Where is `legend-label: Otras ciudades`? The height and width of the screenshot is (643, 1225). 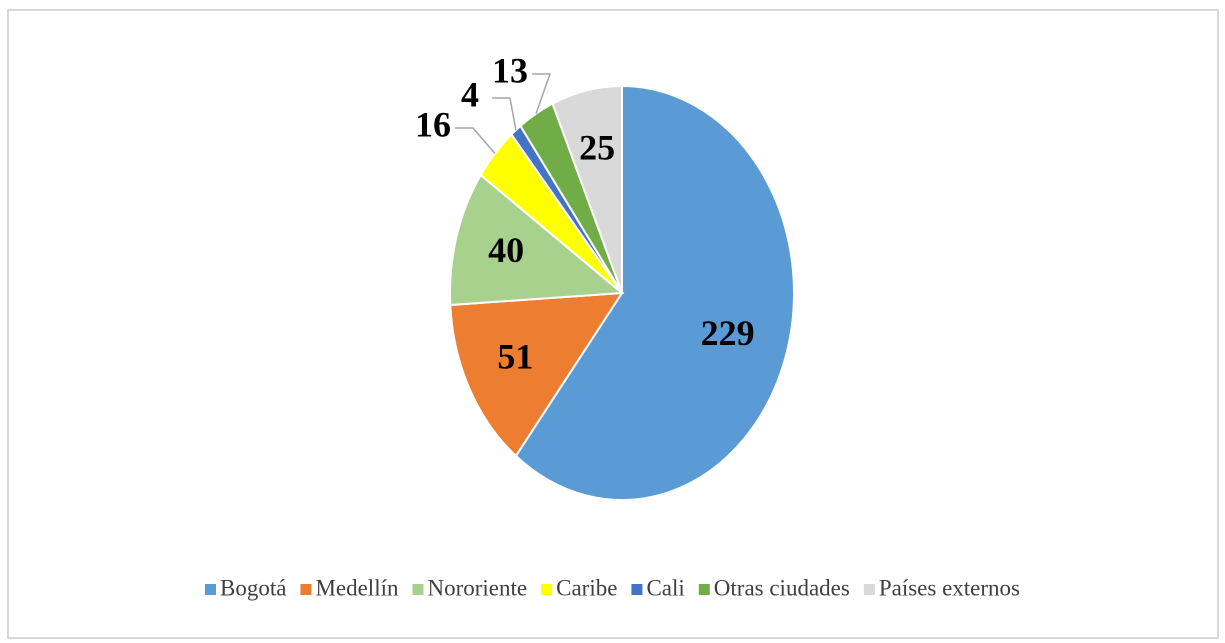 legend-label: Otras ciudades is located at coordinates (782, 587).